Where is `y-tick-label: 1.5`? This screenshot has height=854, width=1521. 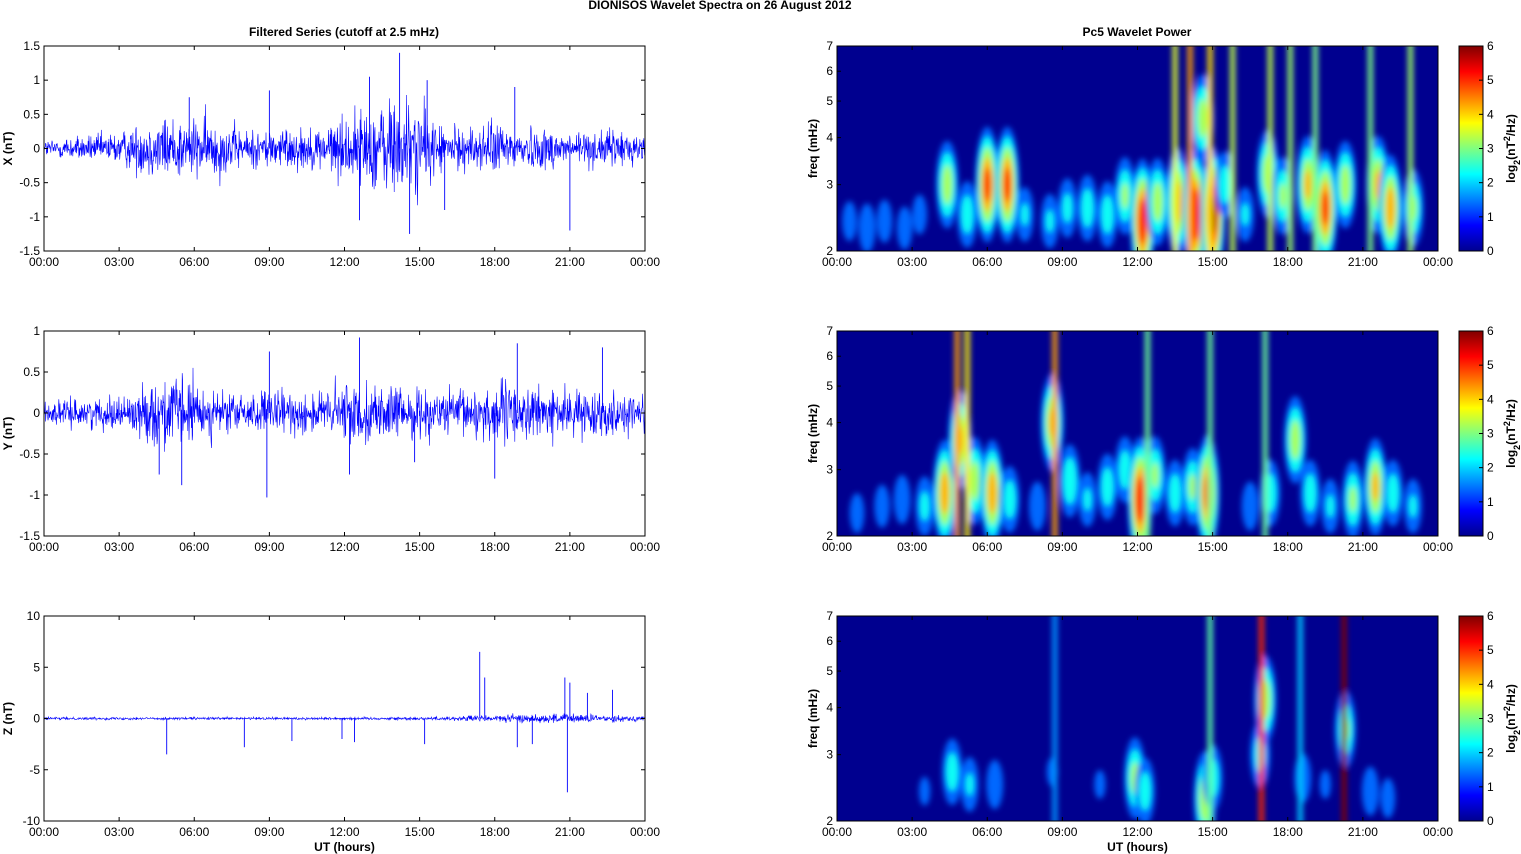
y-tick-label: 1.5 is located at coordinates (31, 46).